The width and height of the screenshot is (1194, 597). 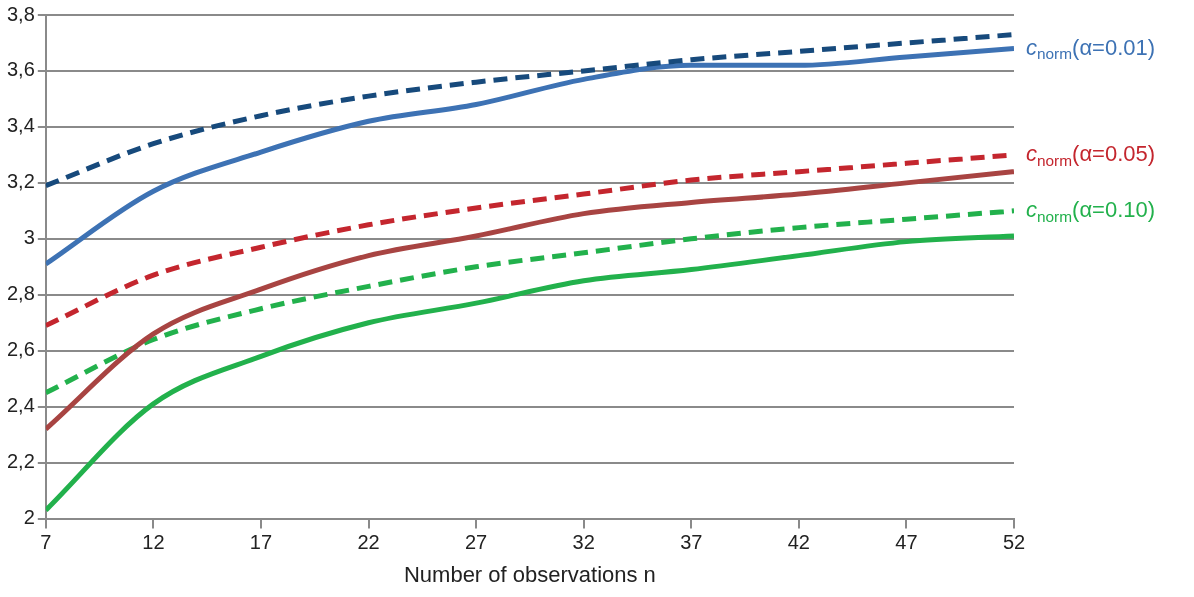 I want to click on x-tick-label: 22, so click(x=368, y=542).